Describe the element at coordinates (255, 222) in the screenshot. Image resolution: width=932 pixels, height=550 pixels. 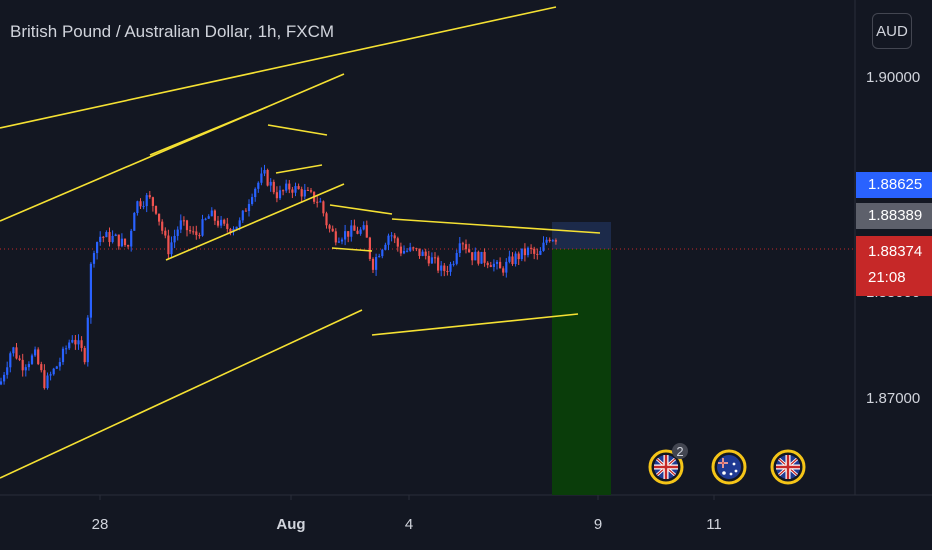
I see `trendline-channel-lower-mid` at that location.